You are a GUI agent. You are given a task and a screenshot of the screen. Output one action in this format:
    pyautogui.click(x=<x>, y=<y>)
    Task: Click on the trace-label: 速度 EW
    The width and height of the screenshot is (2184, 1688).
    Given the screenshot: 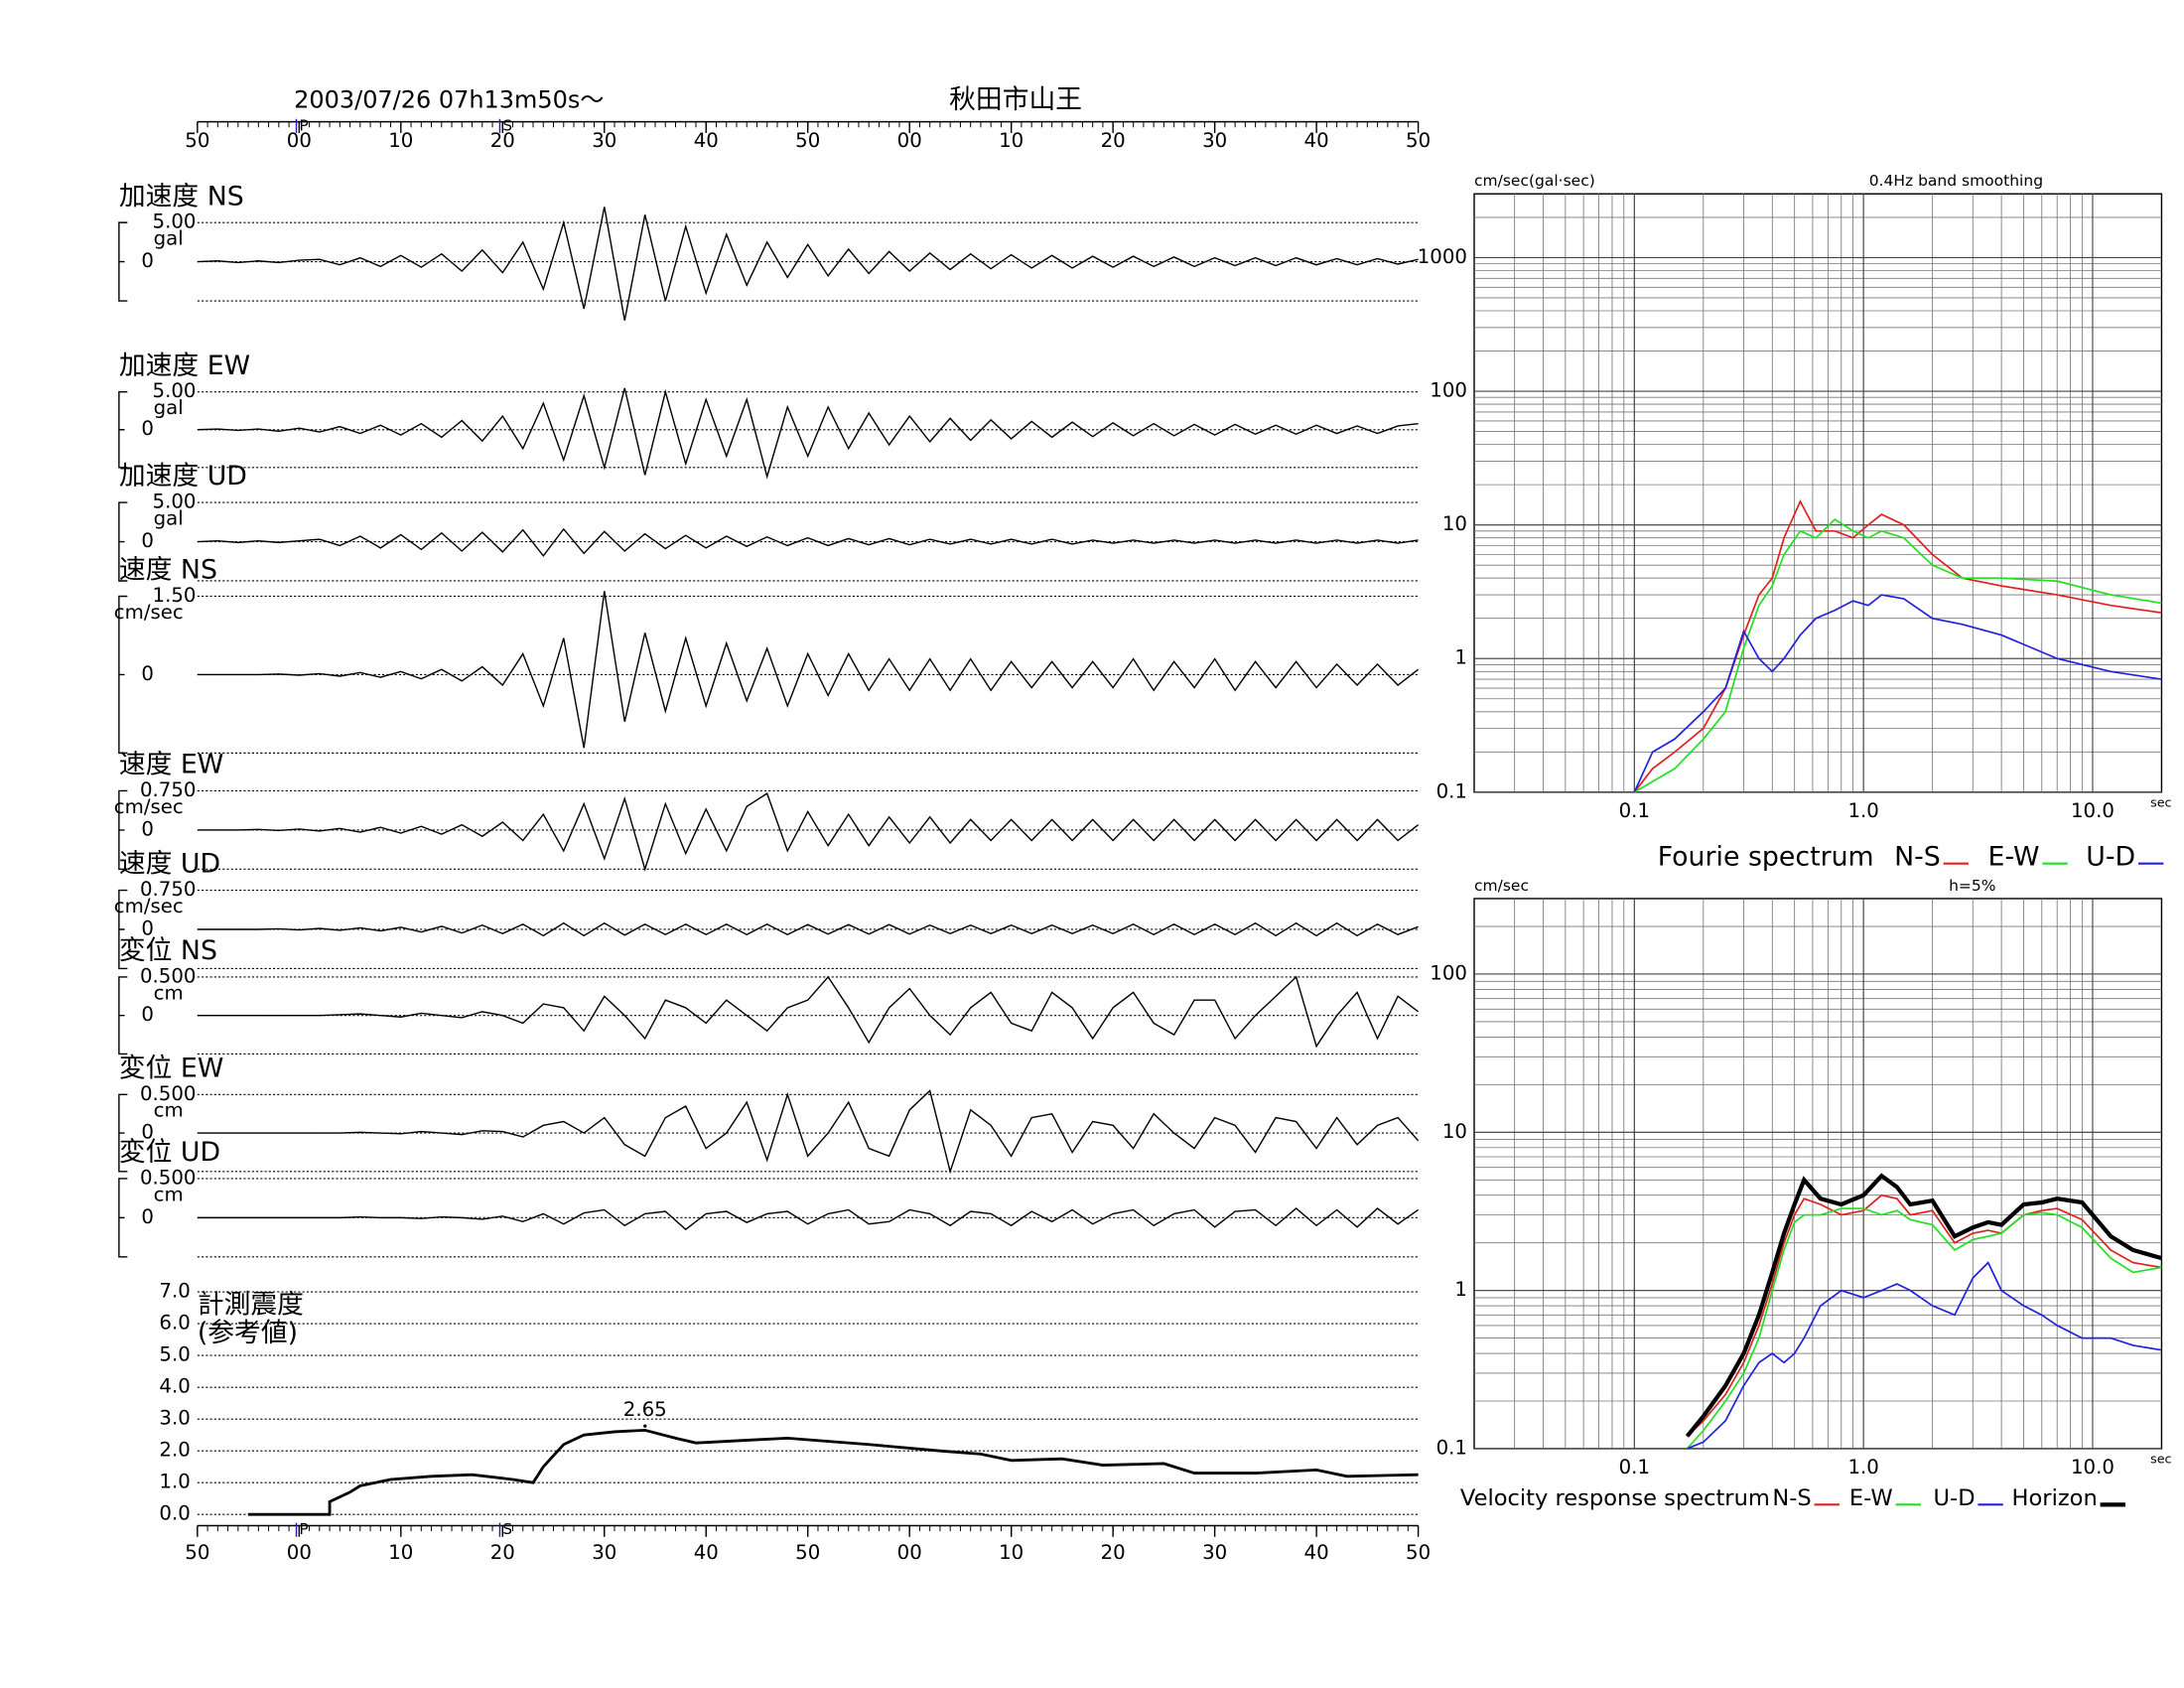 What is the action you would take?
    pyautogui.click(x=171, y=765)
    